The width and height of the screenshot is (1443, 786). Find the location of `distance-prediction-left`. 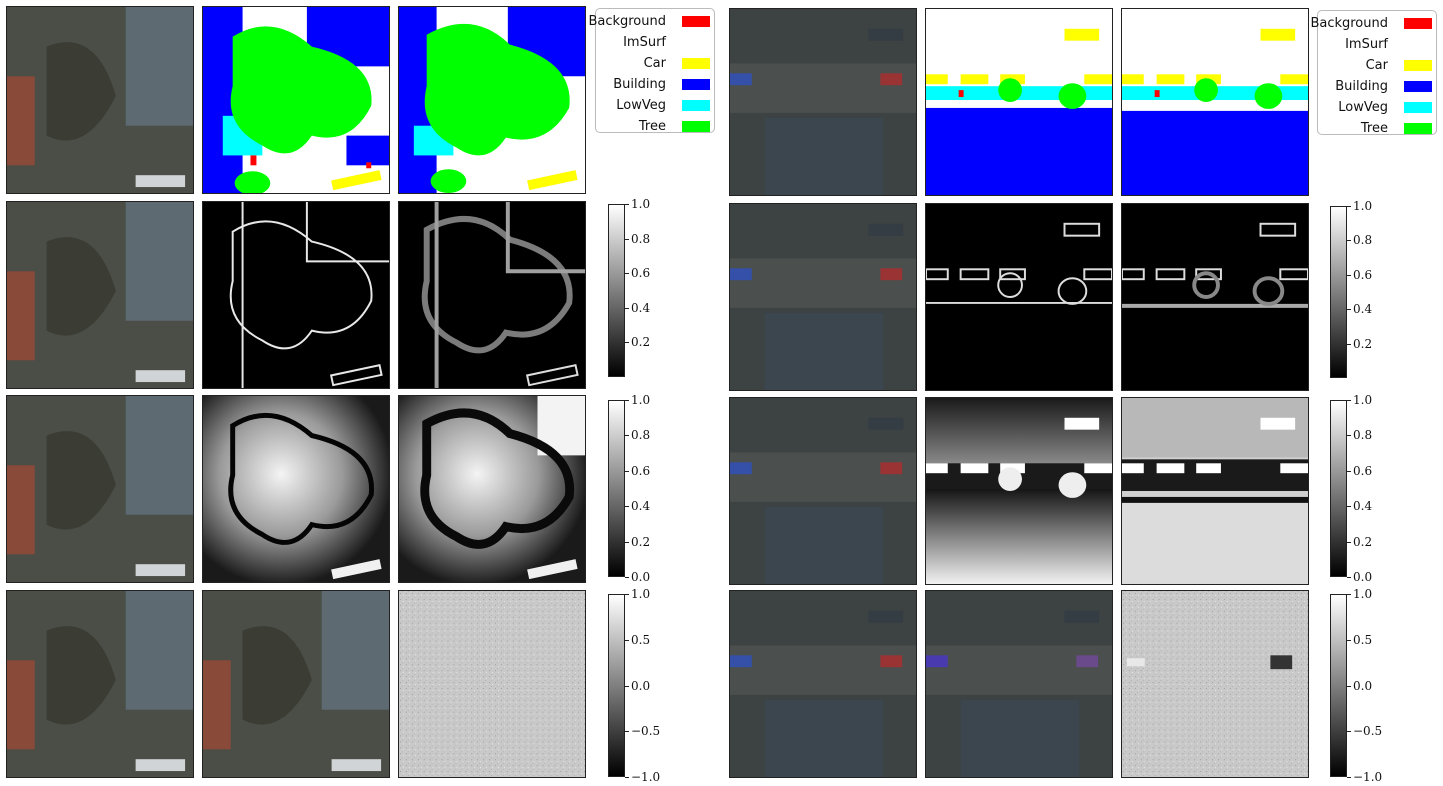

distance-prediction-left is located at coordinates (492, 489).